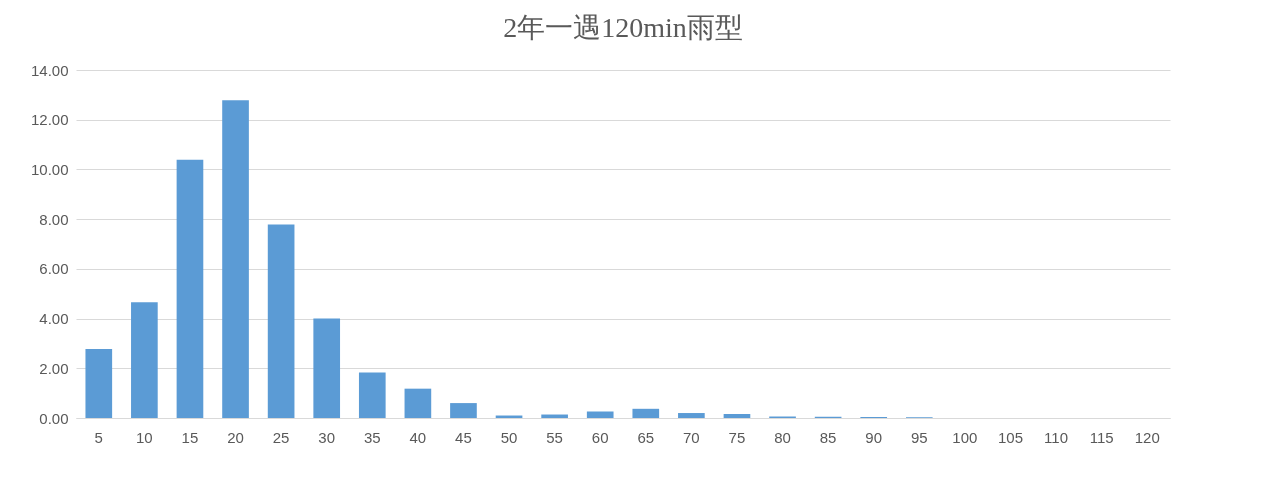 The height and width of the screenshot is (481, 1264). What do you see at coordinates (600, 437) in the screenshot?
I see `x-tick-label: 60` at bounding box center [600, 437].